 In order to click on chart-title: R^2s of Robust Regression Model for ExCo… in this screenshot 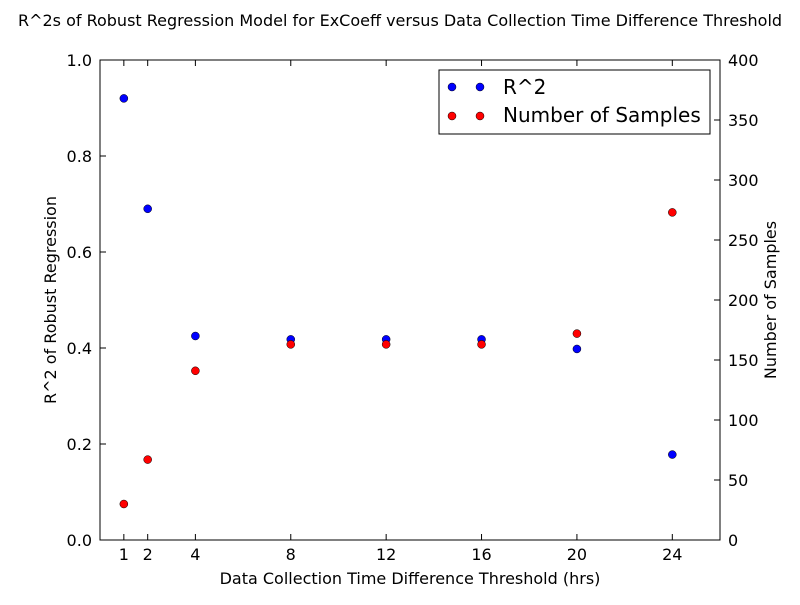, I will do `click(400, 20)`.